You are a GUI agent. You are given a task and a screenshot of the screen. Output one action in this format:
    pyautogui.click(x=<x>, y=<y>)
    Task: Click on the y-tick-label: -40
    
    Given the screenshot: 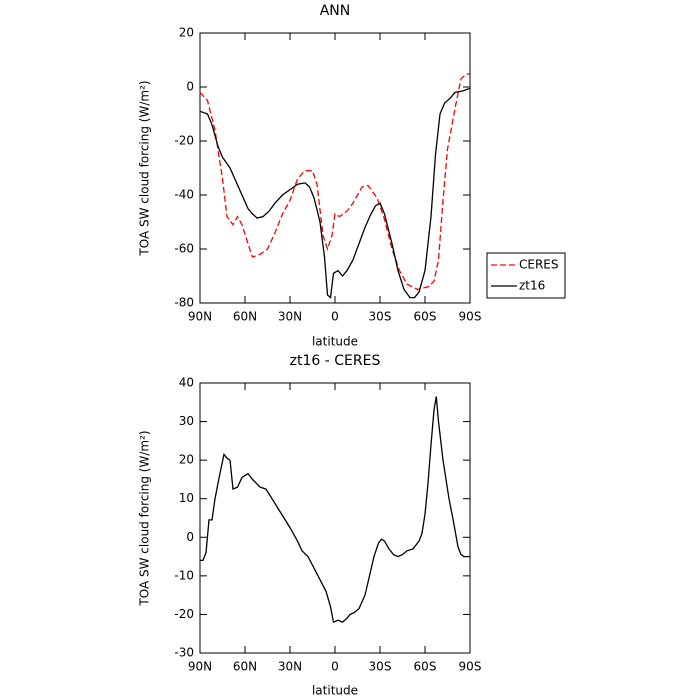 What is the action you would take?
    pyautogui.click(x=184, y=195)
    